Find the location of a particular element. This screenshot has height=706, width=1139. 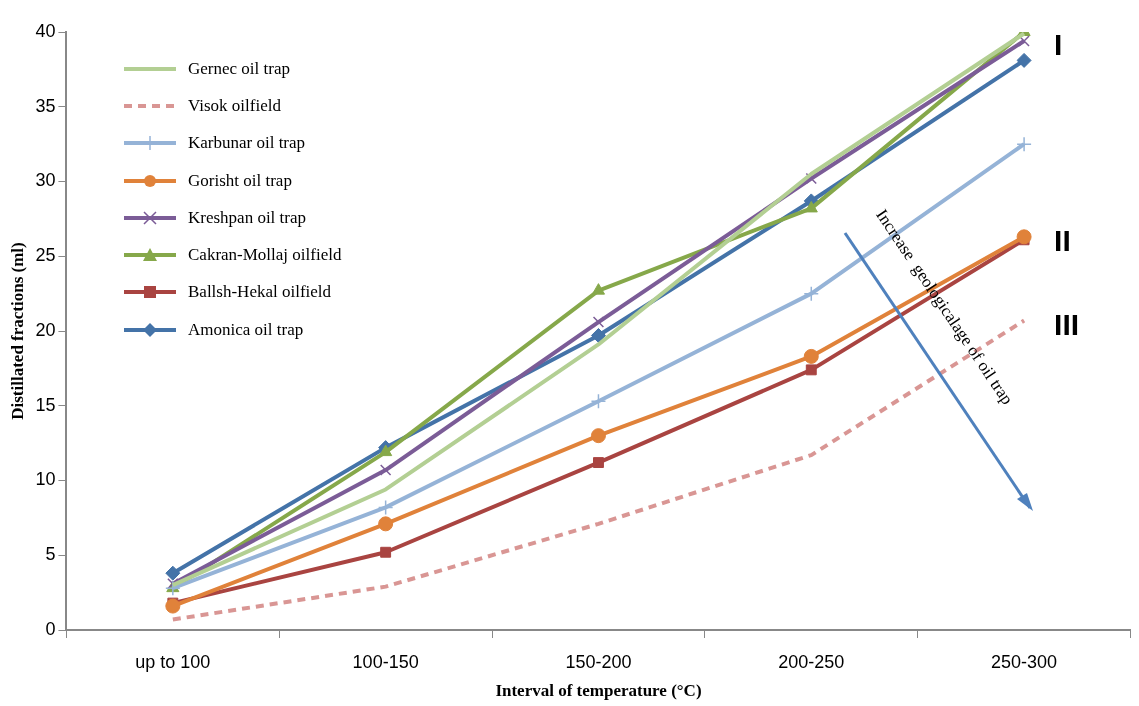

y-tick-label: 30 is located at coordinates (45, 180).